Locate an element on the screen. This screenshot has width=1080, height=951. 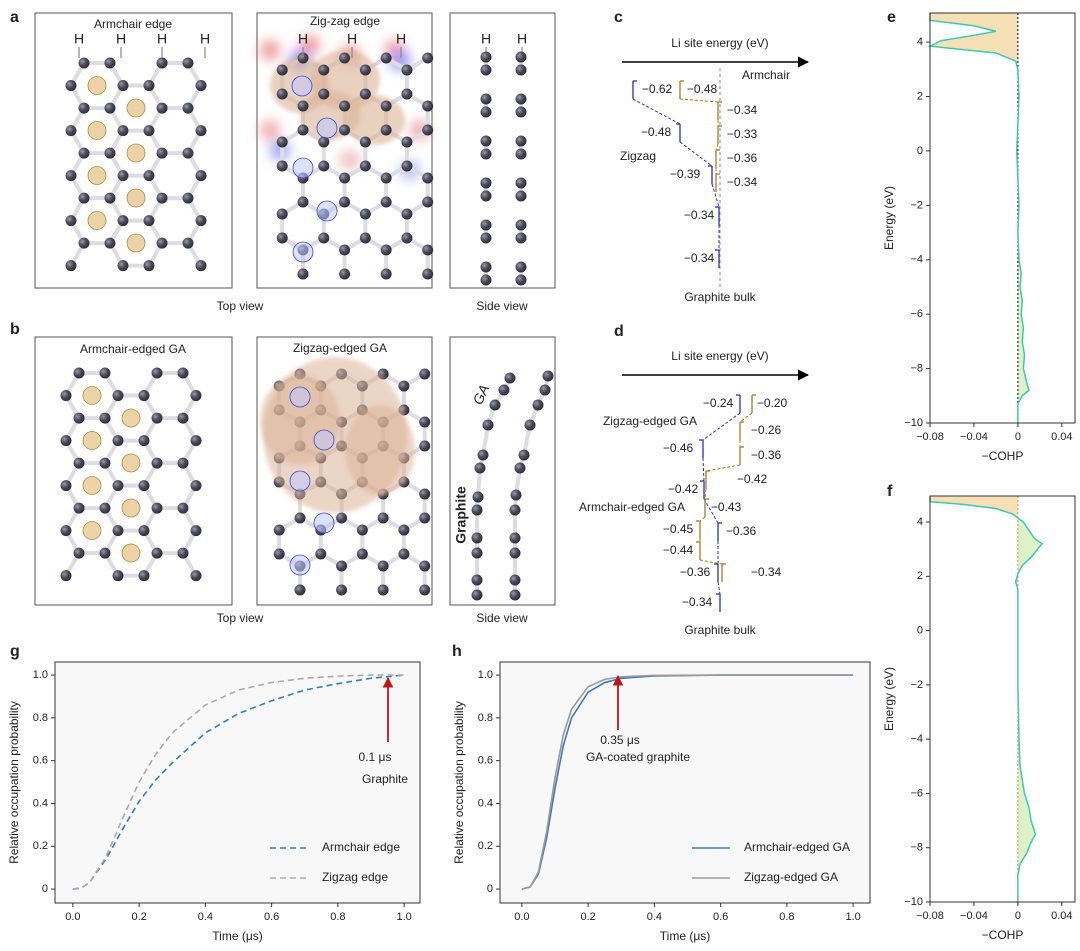
structure-box is located at coordinates (502, 471).